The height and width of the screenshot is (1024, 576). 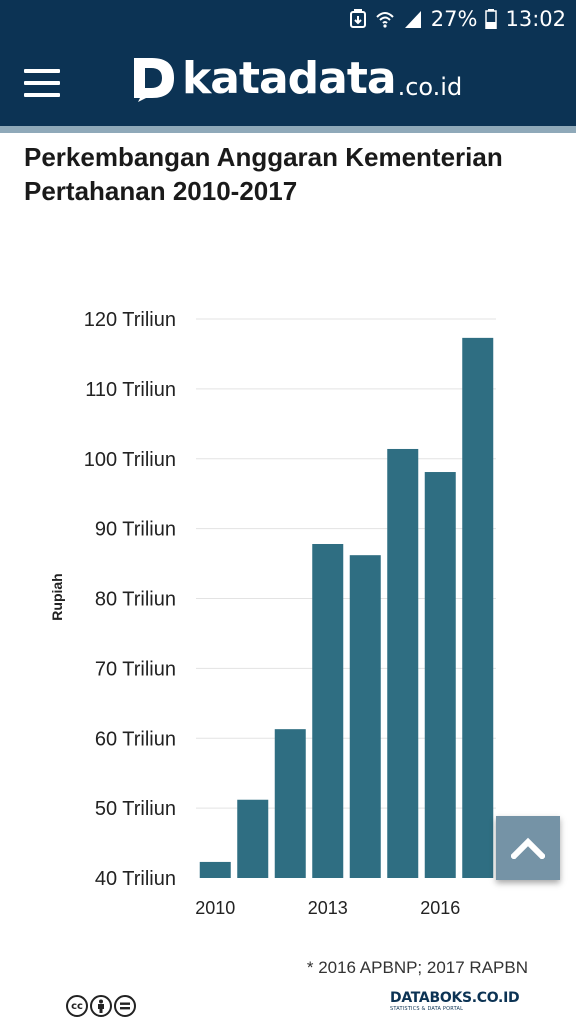 I want to click on logo-text: katadata, so click(x=289, y=78).